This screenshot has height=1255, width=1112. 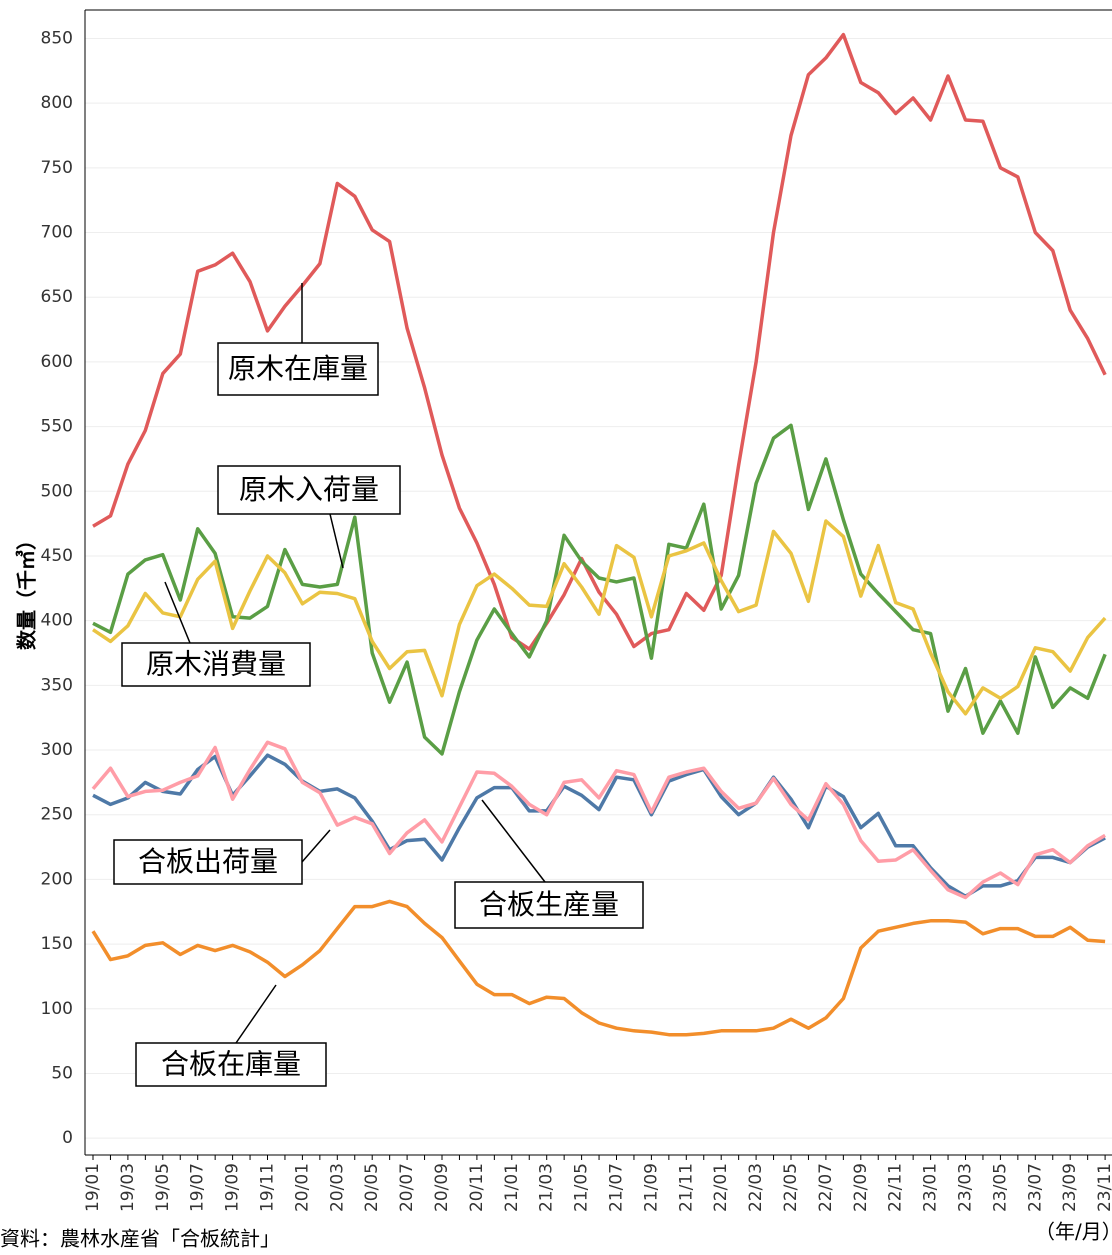 I want to click on legend-label: 原木消費量, so click(x=216, y=664).